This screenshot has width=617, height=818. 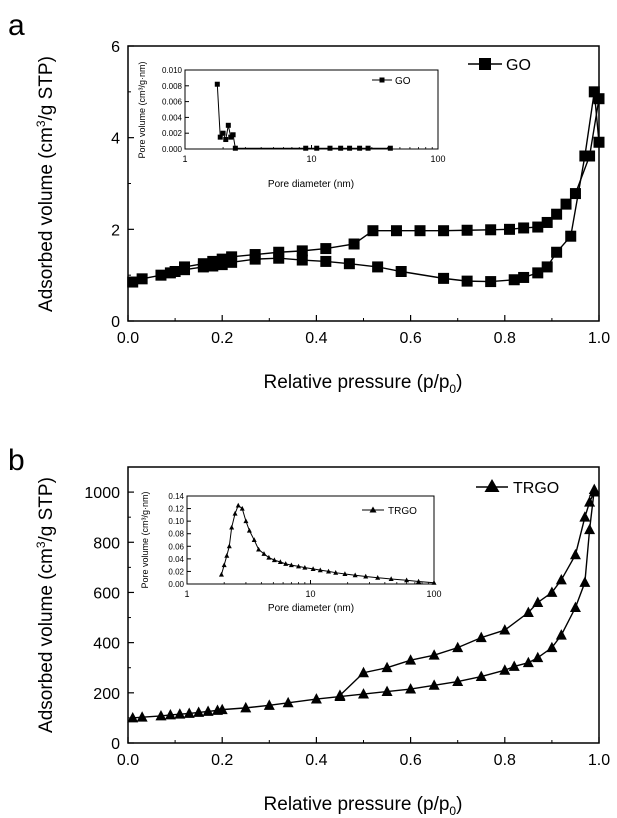 What do you see at coordinates (16, 25) in the screenshot?
I see `panel-label-a: a` at bounding box center [16, 25].